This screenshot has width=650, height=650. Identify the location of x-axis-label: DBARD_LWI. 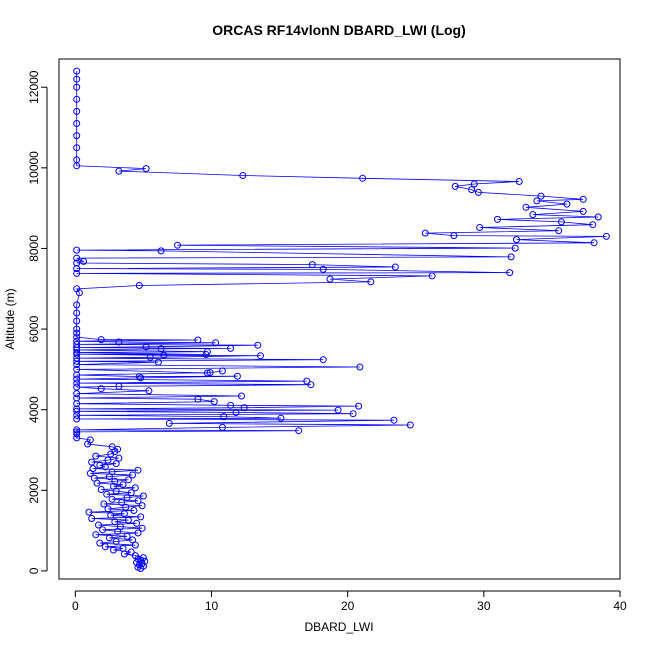
(338, 627).